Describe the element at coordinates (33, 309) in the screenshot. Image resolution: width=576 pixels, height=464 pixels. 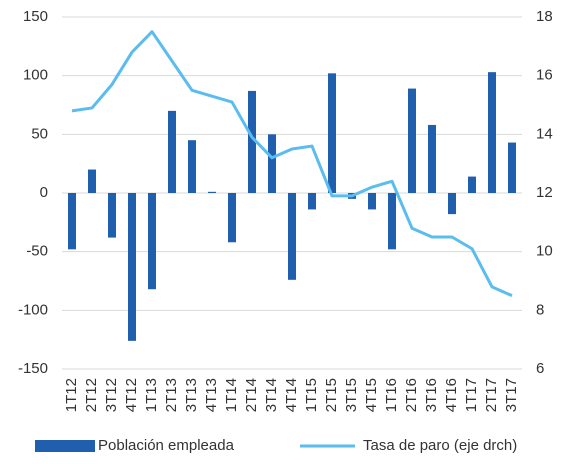
I see `y-tick-label: -100` at that location.